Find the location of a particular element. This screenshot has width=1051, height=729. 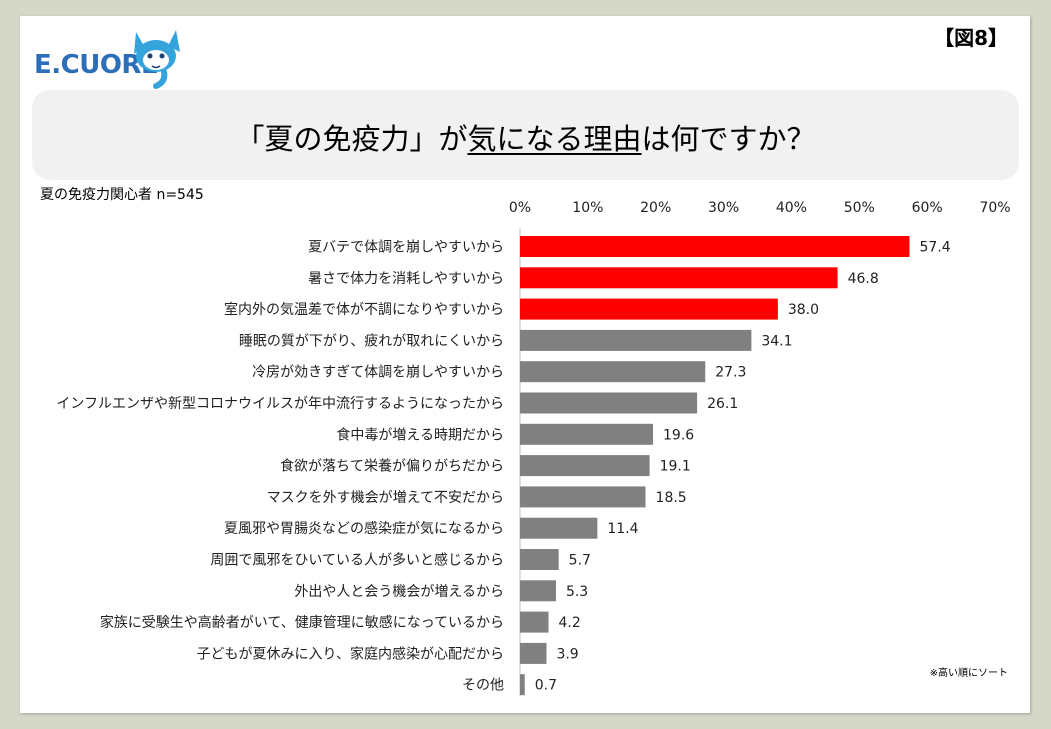

data-label: 3.9 is located at coordinates (567, 654).